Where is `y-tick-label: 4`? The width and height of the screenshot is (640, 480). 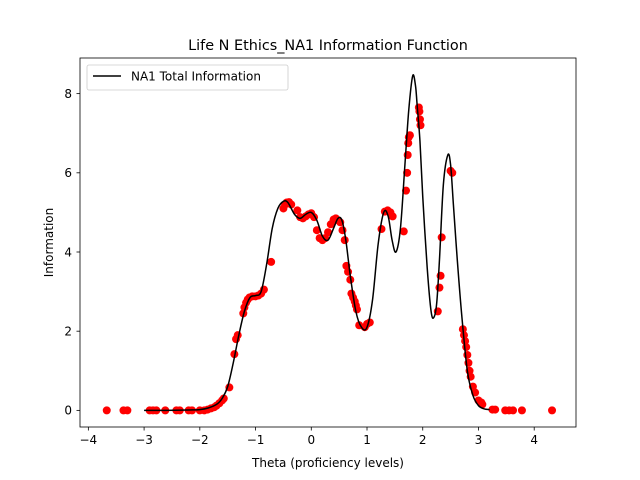 y-tick-label: 4 is located at coordinates (68, 252).